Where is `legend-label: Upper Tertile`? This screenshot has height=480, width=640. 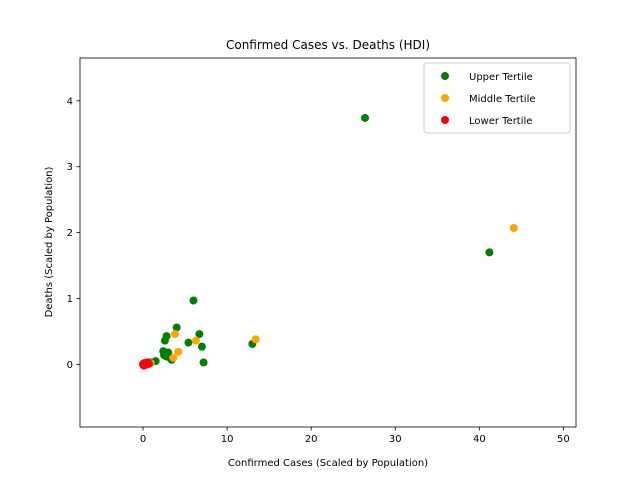
legend-label: Upper Tertile is located at coordinates (501, 77).